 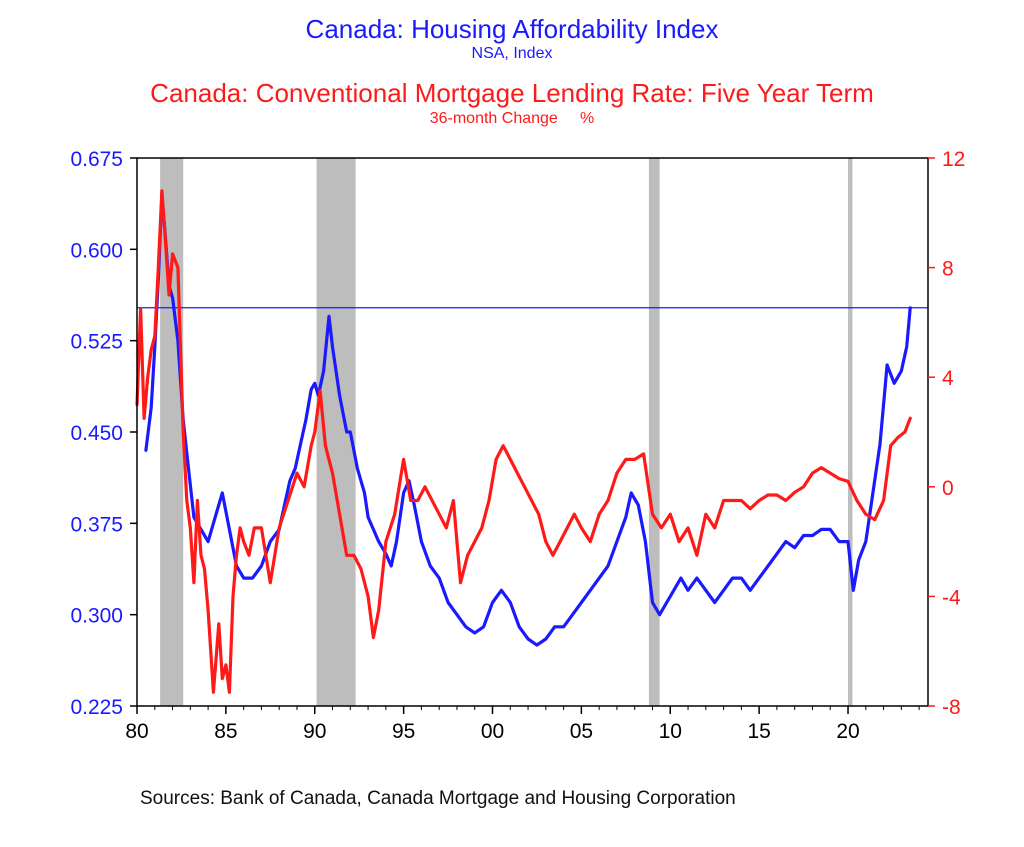 I want to click on x-tick-label: 80, so click(x=136, y=731).